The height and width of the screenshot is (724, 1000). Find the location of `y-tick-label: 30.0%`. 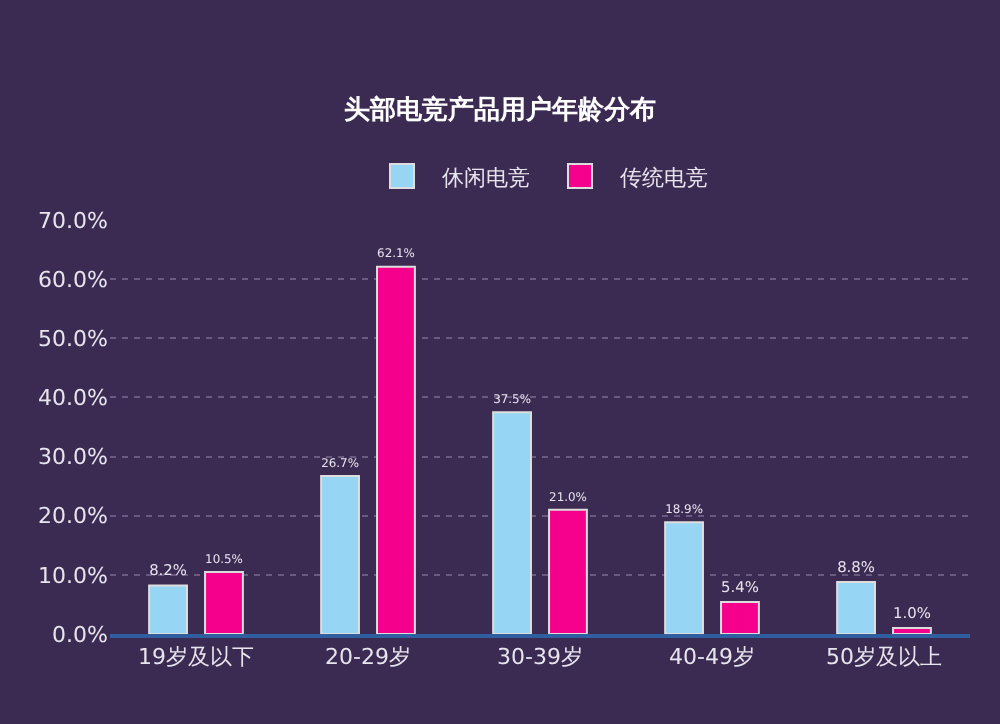

y-tick-label: 30.0% is located at coordinates (73, 457).